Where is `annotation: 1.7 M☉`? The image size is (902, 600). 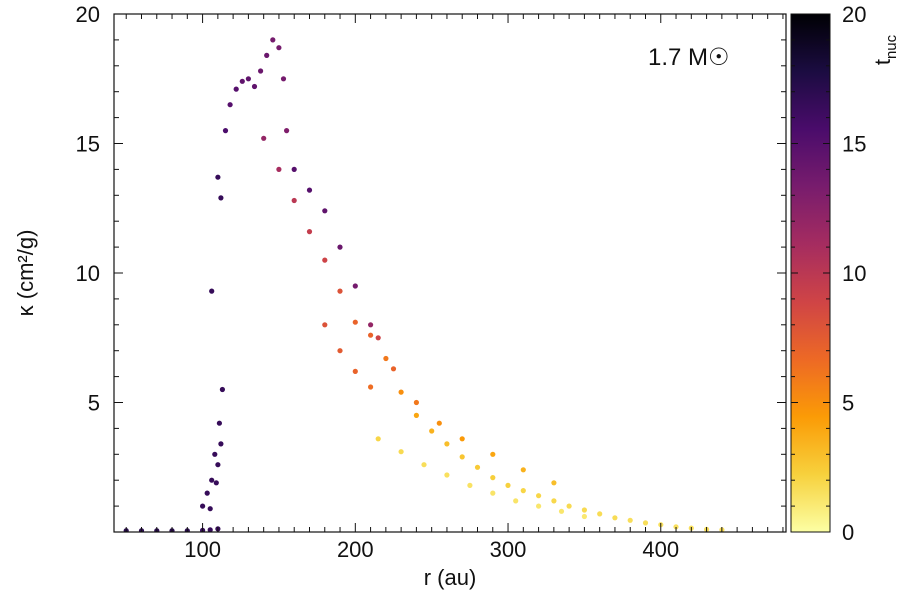 annotation: 1.7 M☉ is located at coordinates (689, 57).